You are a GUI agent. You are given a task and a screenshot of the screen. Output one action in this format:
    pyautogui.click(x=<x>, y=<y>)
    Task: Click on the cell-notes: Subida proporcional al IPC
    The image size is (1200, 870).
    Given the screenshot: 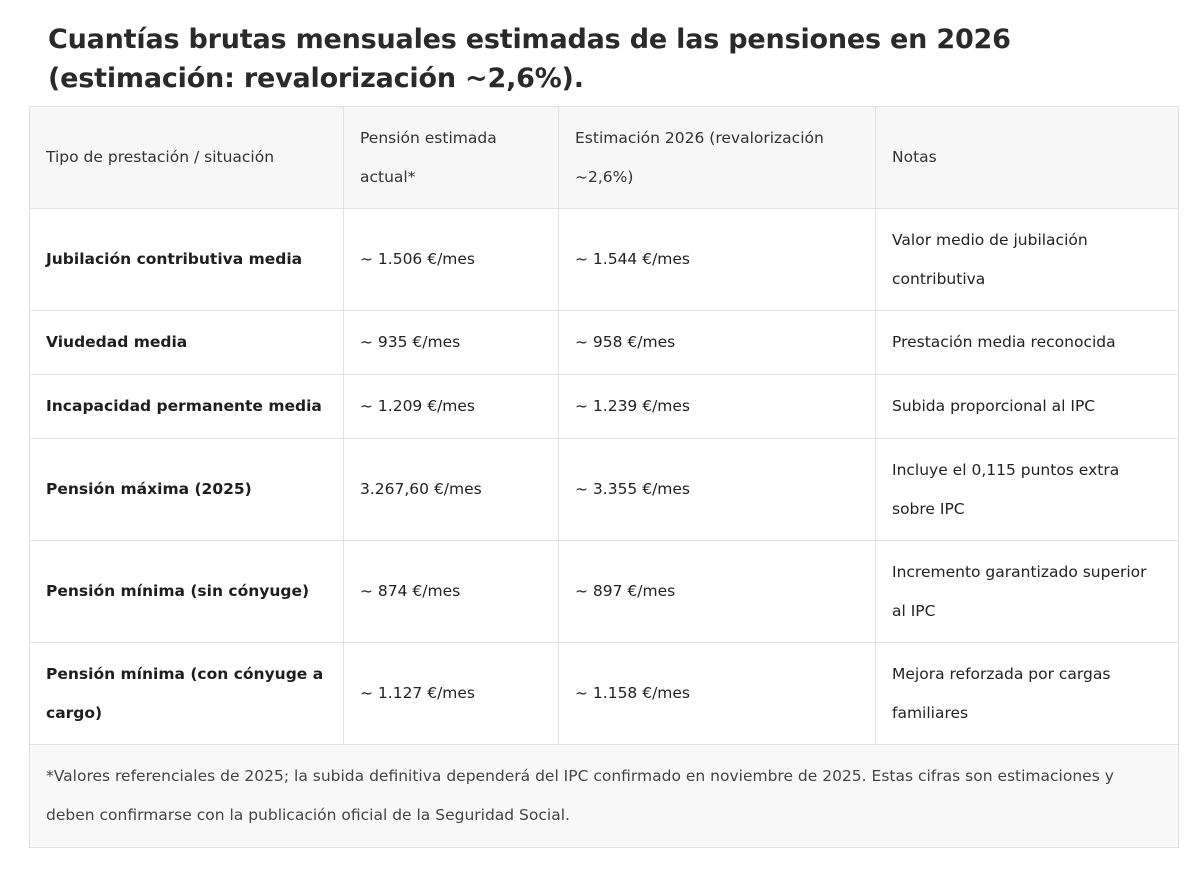 What is the action you would take?
    pyautogui.click(x=1027, y=406)
    